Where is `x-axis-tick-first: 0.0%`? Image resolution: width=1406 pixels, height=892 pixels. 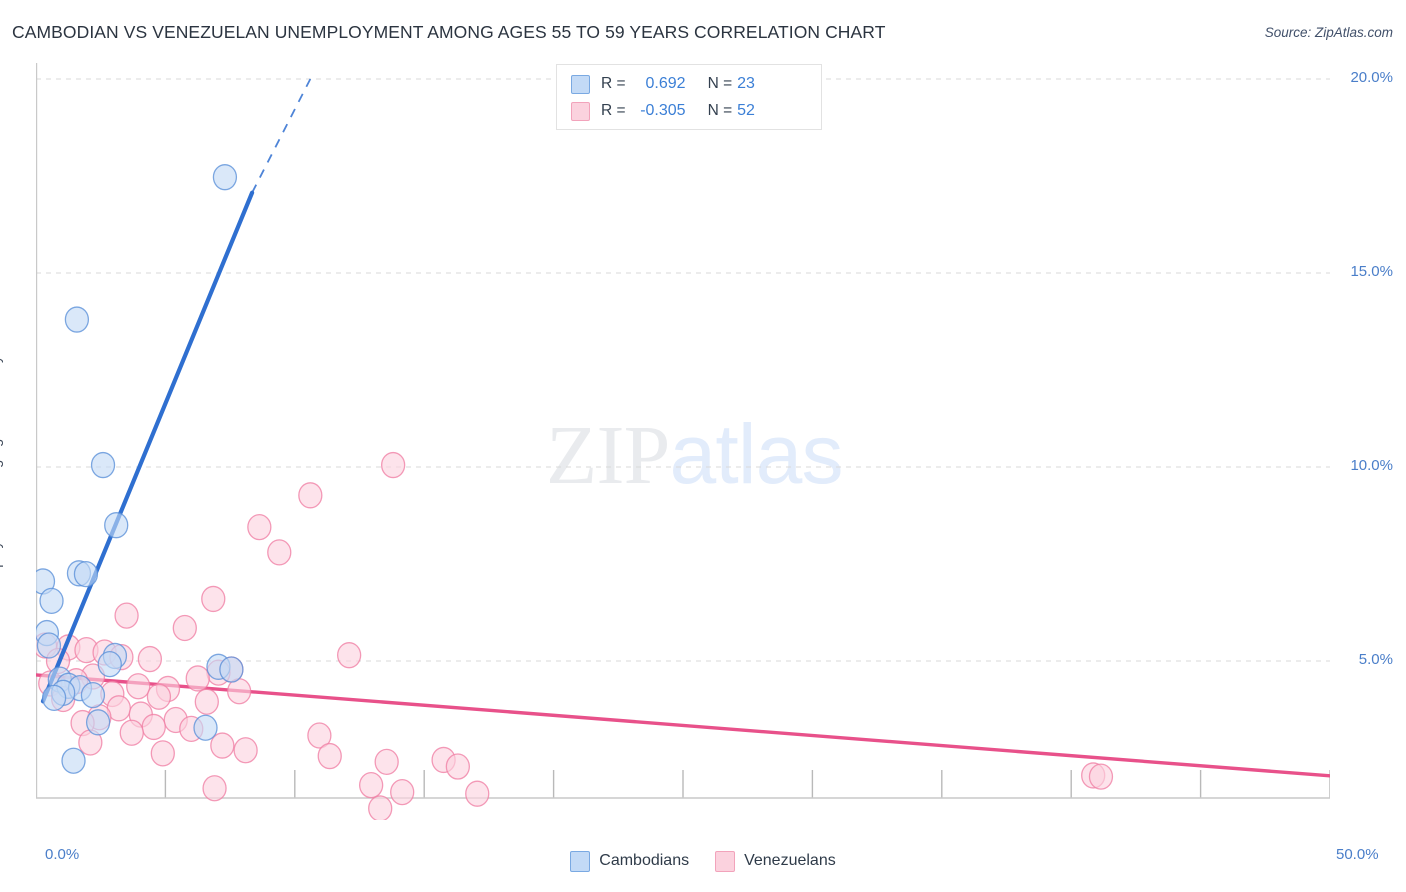
x-axis-tick-first: 0.0% is located at coordinates (62, 854).